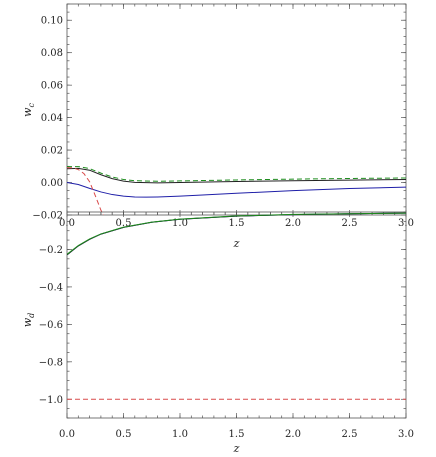 This screenshot has width=436, height=457. Describe the element at coordinates (52, 21) in the screenshot. I see `y-tick-label: 0.10` at that location.